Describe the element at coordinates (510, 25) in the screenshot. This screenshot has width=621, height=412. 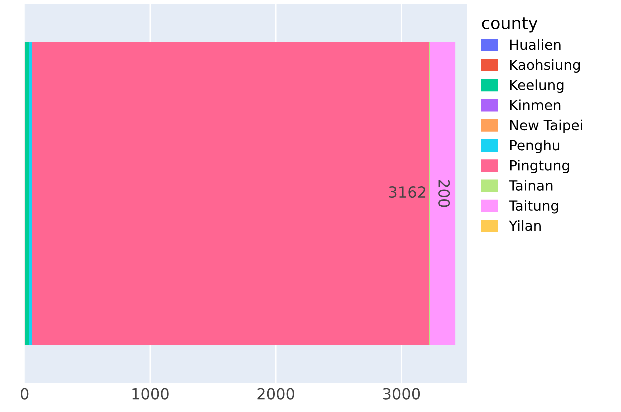
I see `legend-title: county` at that location.